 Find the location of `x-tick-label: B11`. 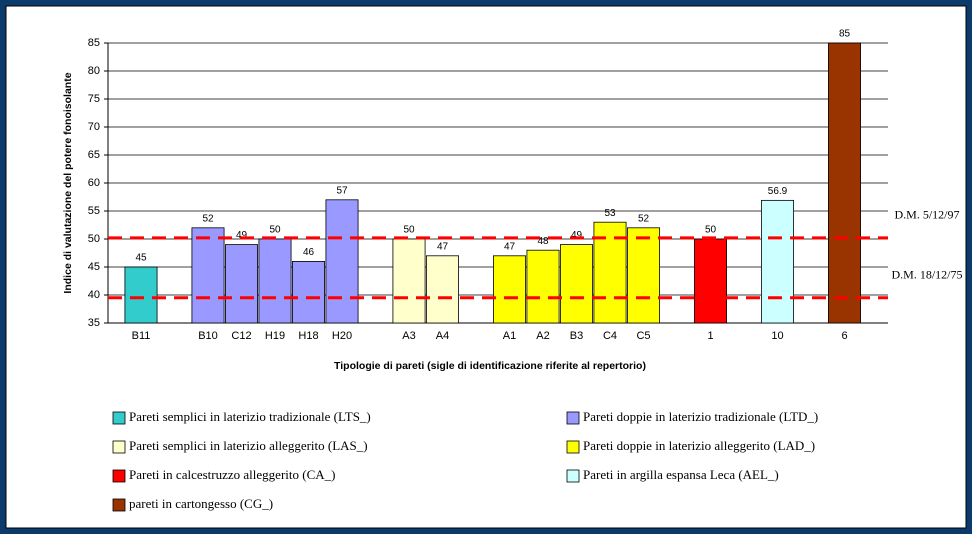

x-tick-label: B11 is located at coordinates (141, 336).